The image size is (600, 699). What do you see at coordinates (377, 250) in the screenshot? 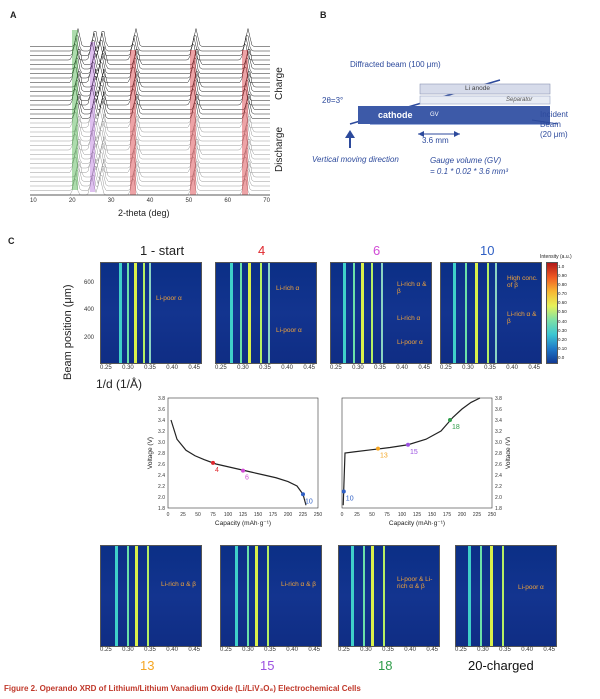
I see `heatmap-title-6: 6` at bounding box center [377, 250].